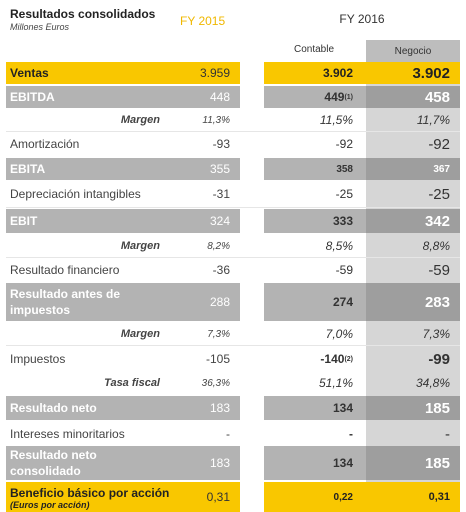 Image resolution: width=466 pixels, height=512 pixels. What do you see at coordinates (233, 302) in the screenshot?
I see `table-row-resultado-antes-impuestos: Resultado antes de impuestos 288 274 283` at bounding box center [233, 302].